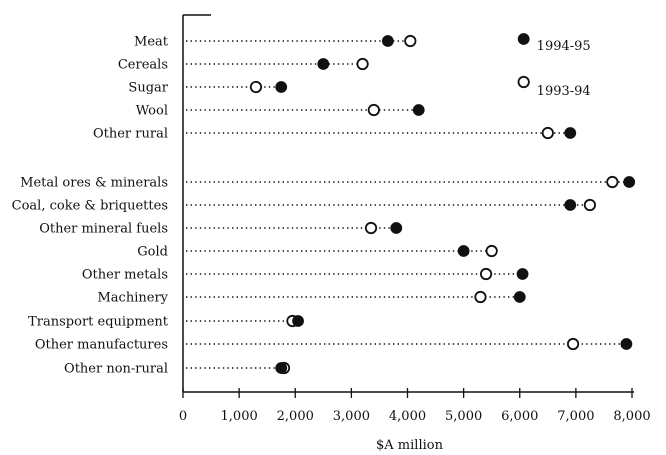  Describe the element at coordinates (575, 416) in the screenshot. I see `x-tick-label: 7,000` at that location.